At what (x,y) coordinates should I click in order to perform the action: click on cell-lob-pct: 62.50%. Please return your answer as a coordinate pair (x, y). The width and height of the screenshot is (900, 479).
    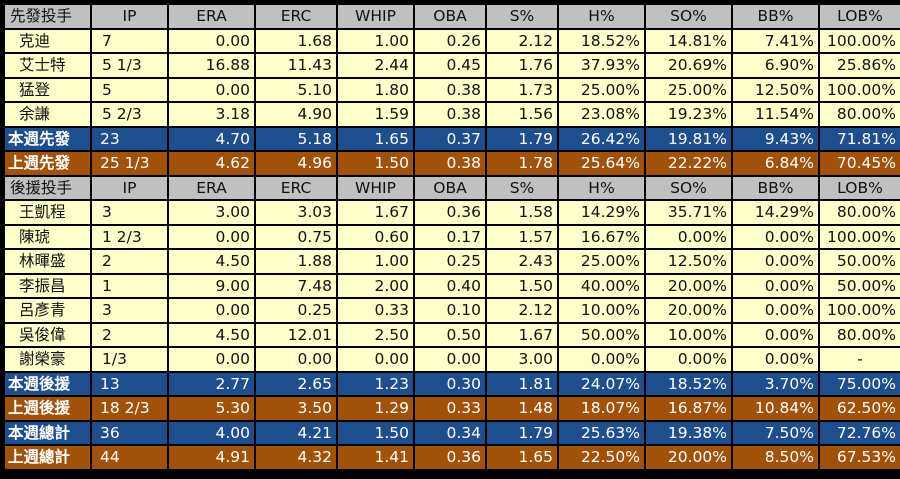
    Looking at the image, I should click on (860, 408).